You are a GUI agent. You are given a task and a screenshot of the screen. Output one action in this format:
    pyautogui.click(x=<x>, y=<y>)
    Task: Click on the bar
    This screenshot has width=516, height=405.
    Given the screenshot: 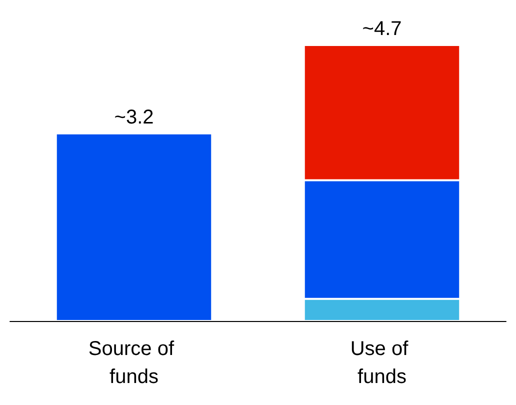 What is the action you would take?
    pyautogui.click(x=134, y=227)
    